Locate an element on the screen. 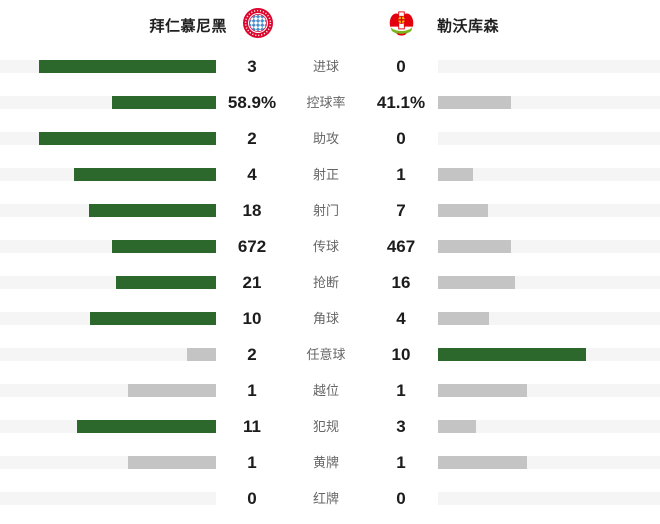 The height and width of the screenshot is (524, 660). stat-row: 4 射正 1 is located at coordinates (330, 174).